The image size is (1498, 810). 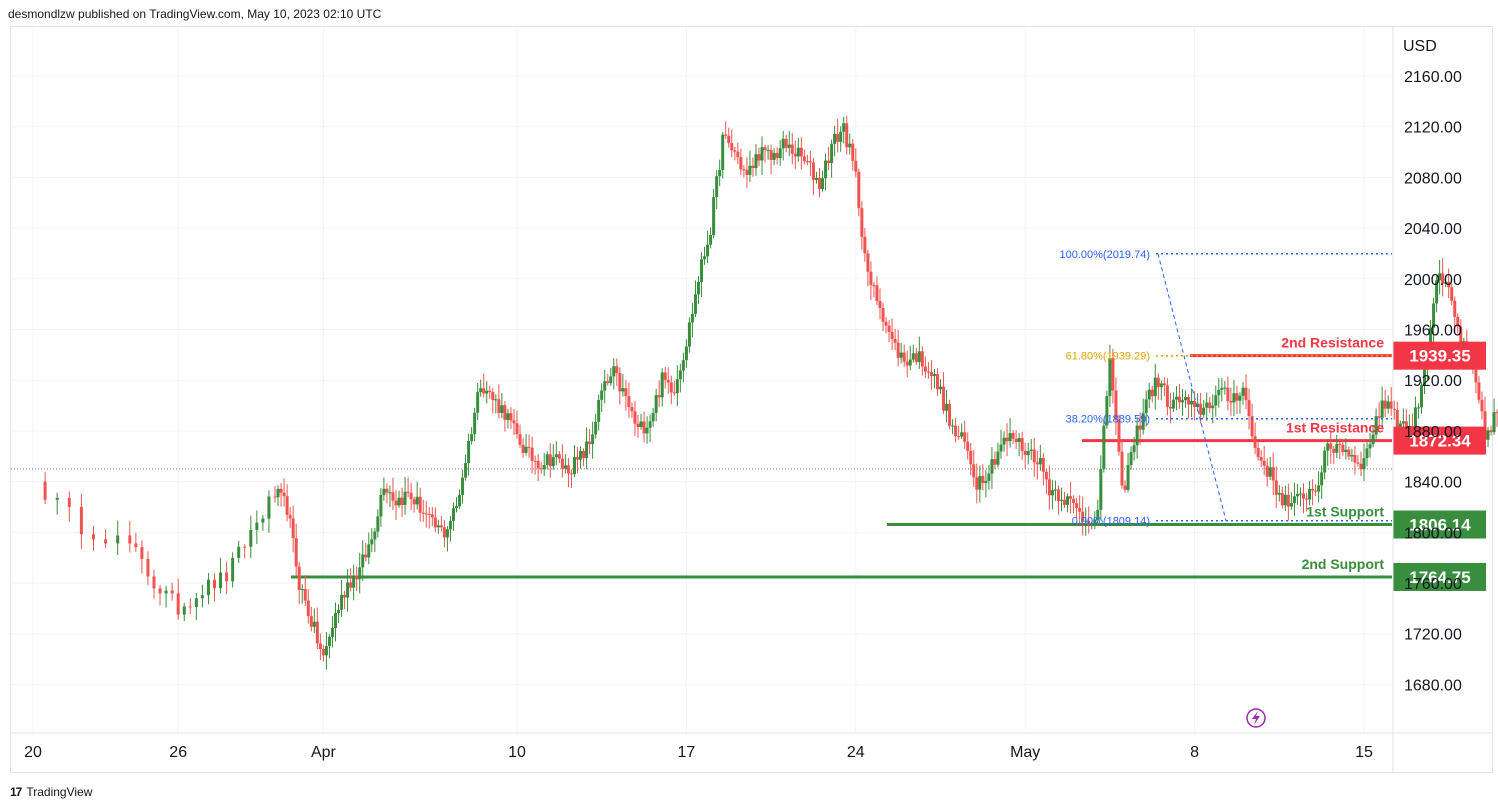 I want to click on x-tick-label: 26, so click(x=178, y=752).